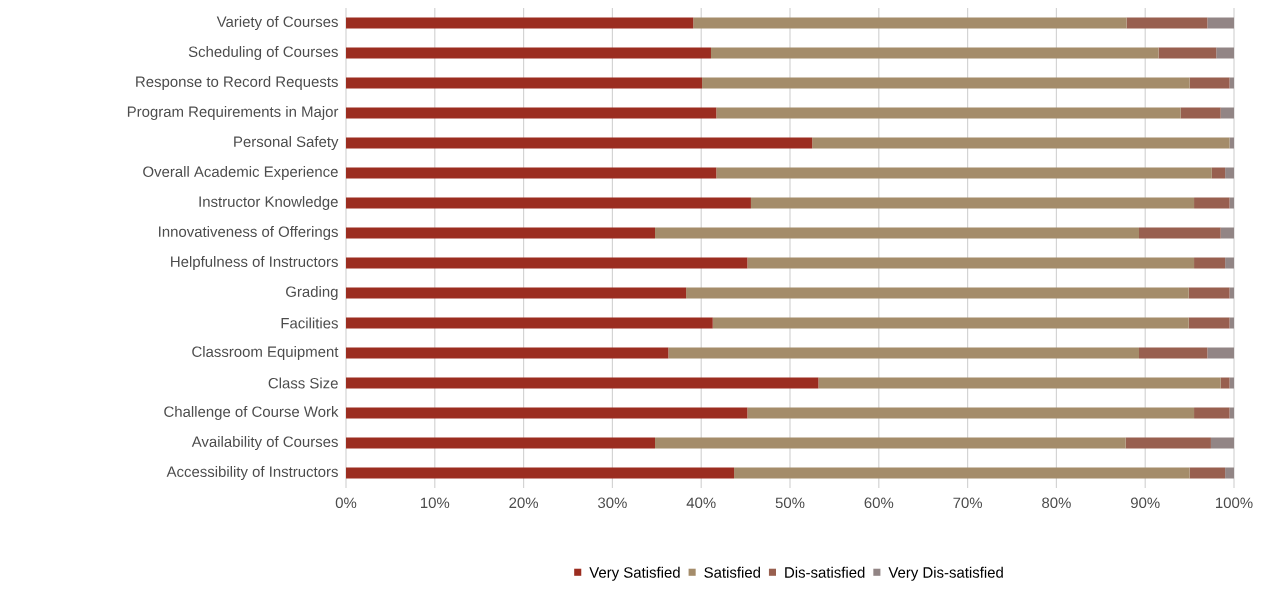  Describe the element at coordinates (309, 323) in the screenshot. I see `y-tick-label: Facilities` at that location.